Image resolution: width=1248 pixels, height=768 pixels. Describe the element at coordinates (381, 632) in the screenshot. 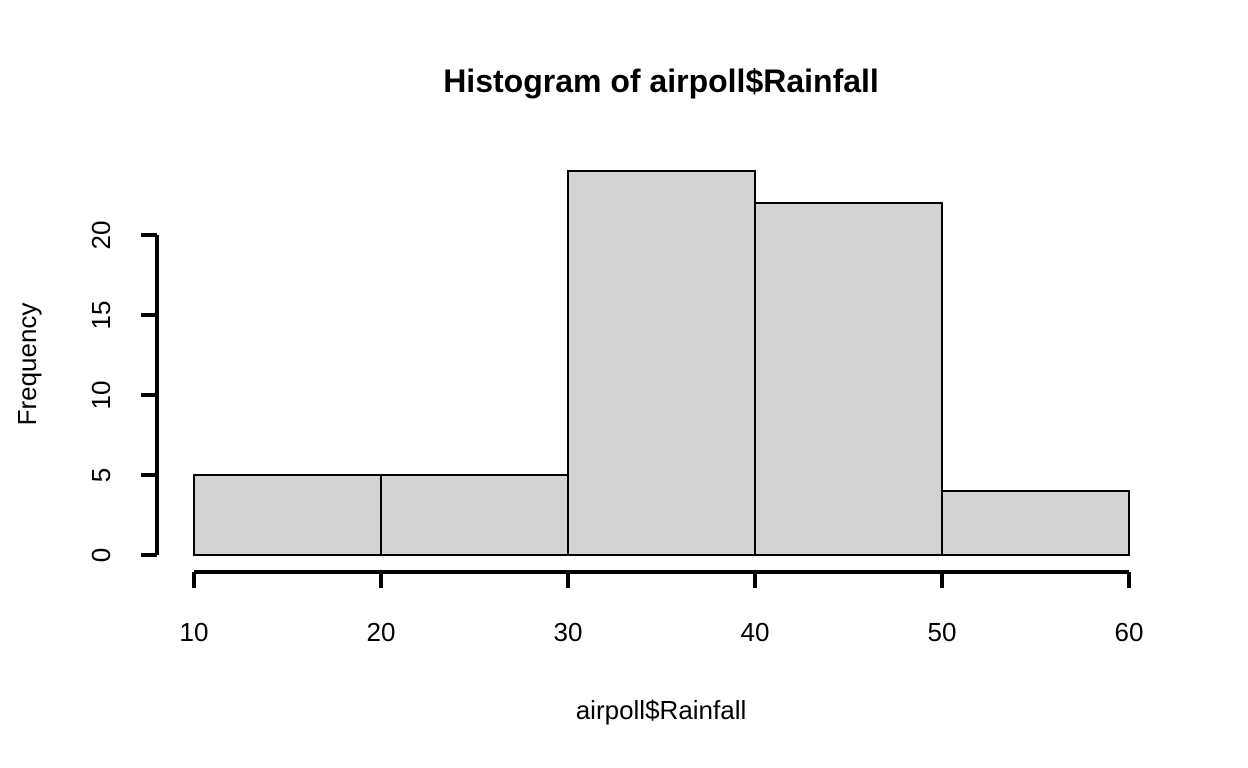

I see `x-tick-label-20: 20` at that location.